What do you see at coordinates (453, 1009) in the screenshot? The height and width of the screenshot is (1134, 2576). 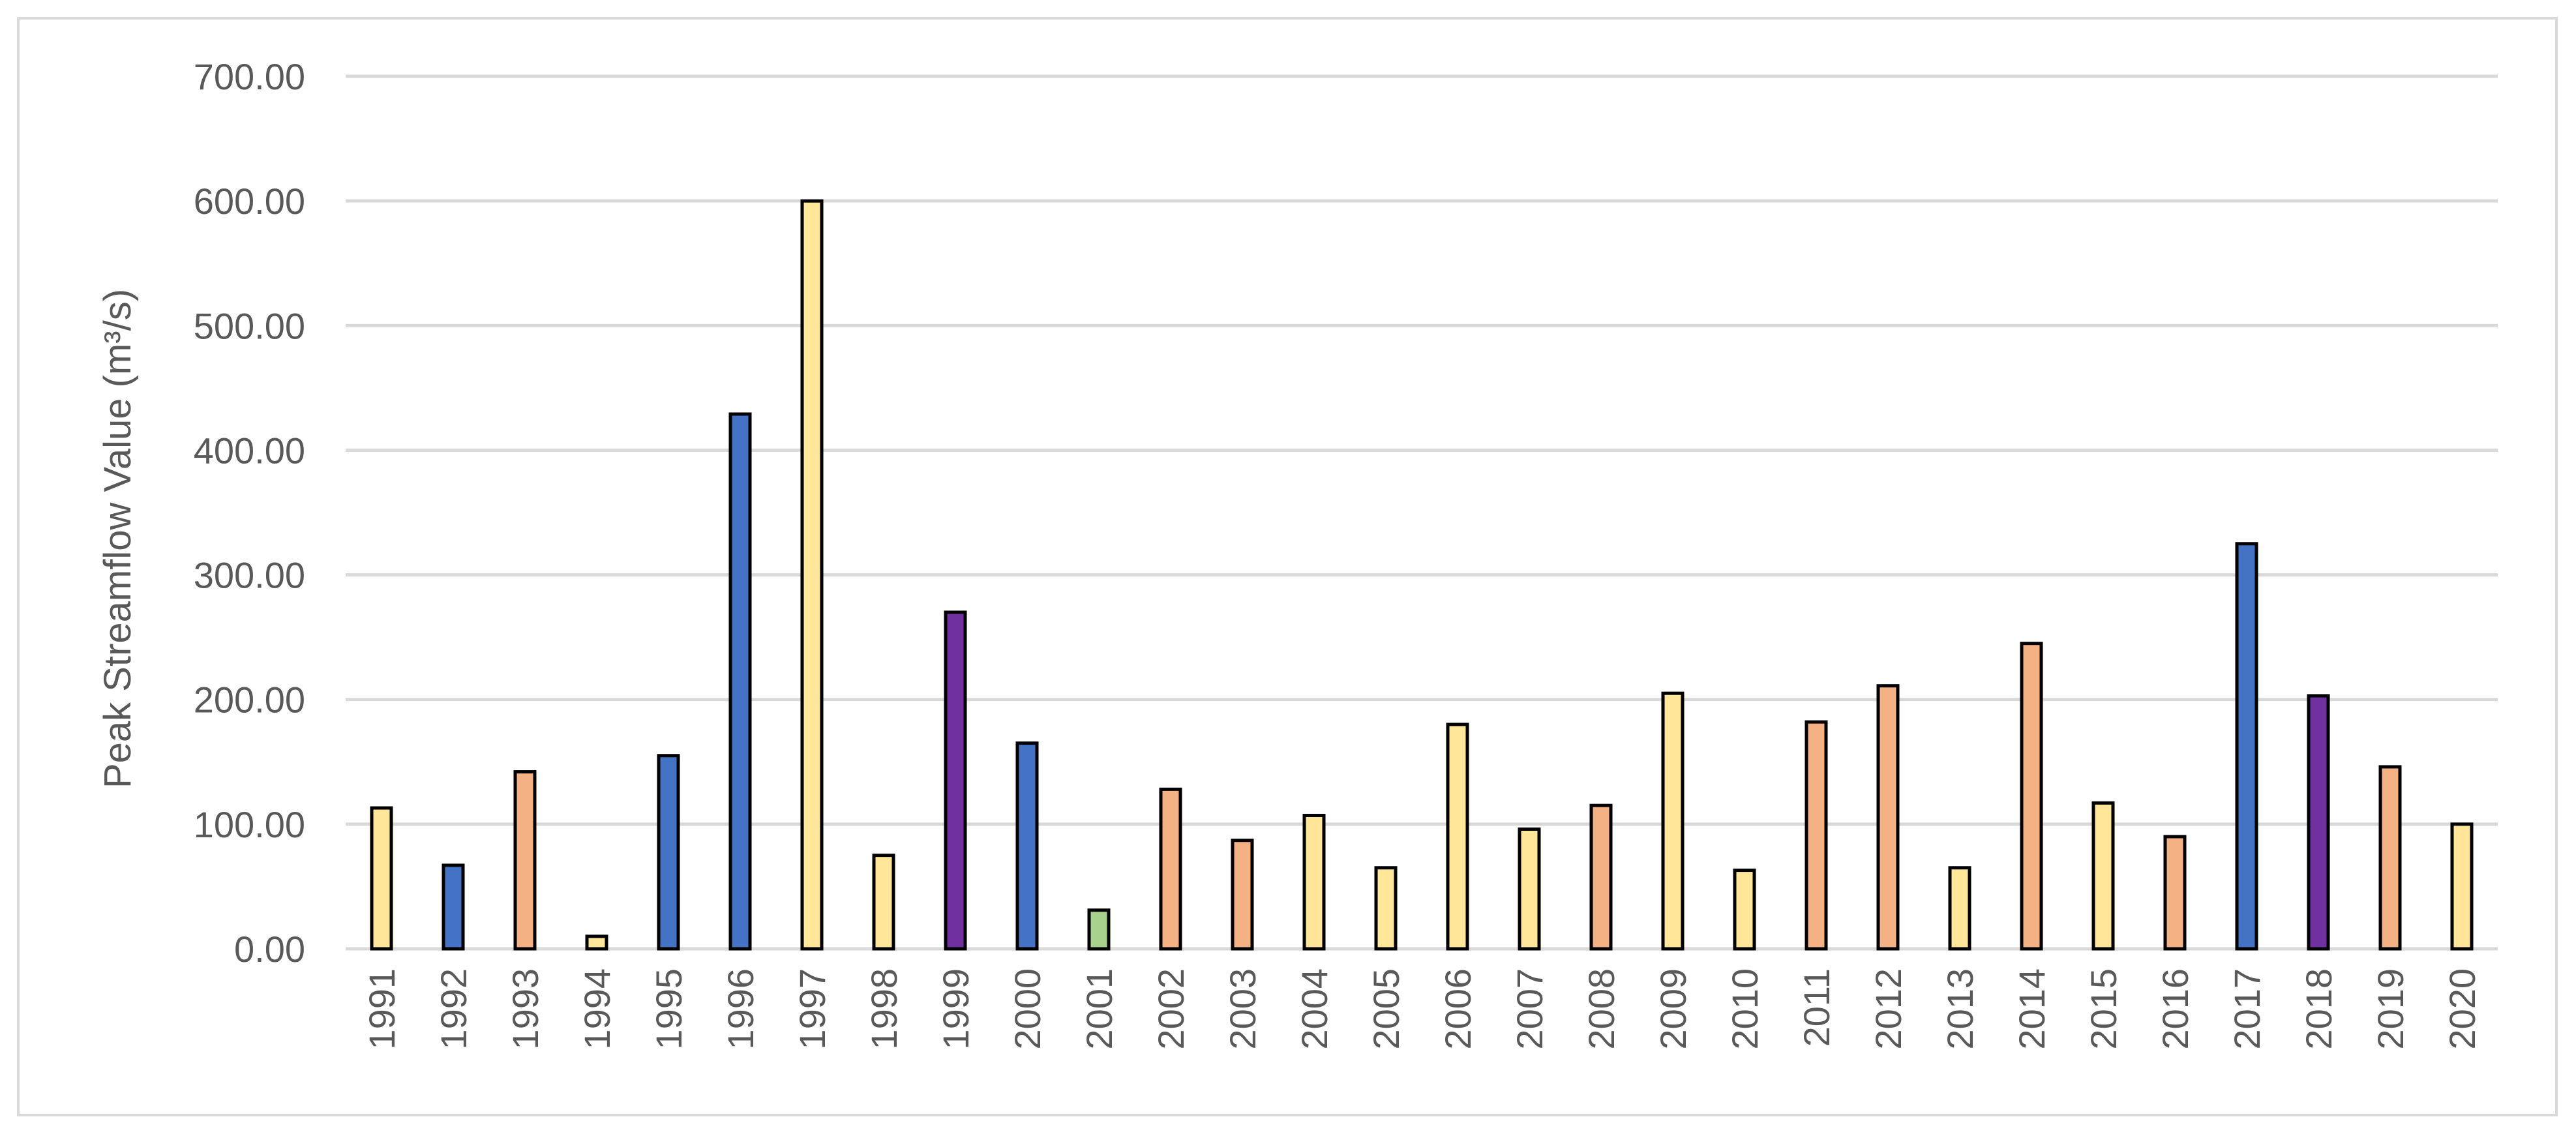 I see `x-tick-label: 1992` at bounding box center [453, 1009].